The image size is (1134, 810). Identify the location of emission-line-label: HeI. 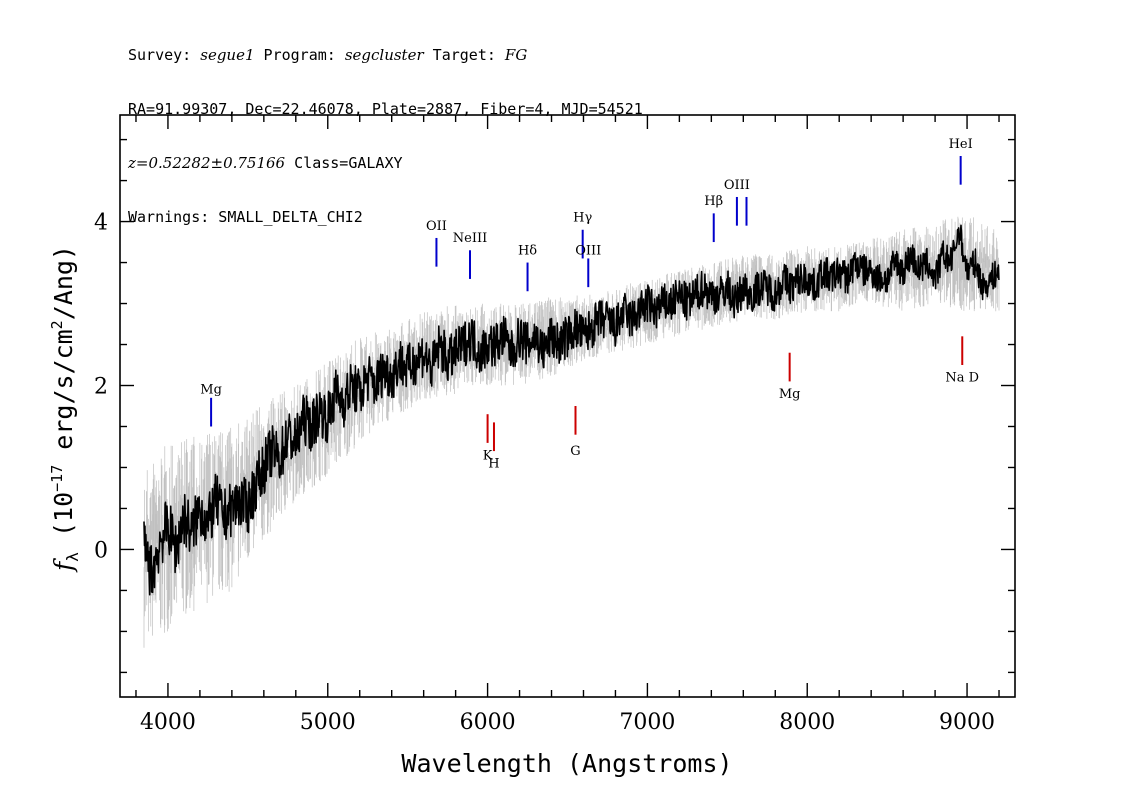
(961, 144).